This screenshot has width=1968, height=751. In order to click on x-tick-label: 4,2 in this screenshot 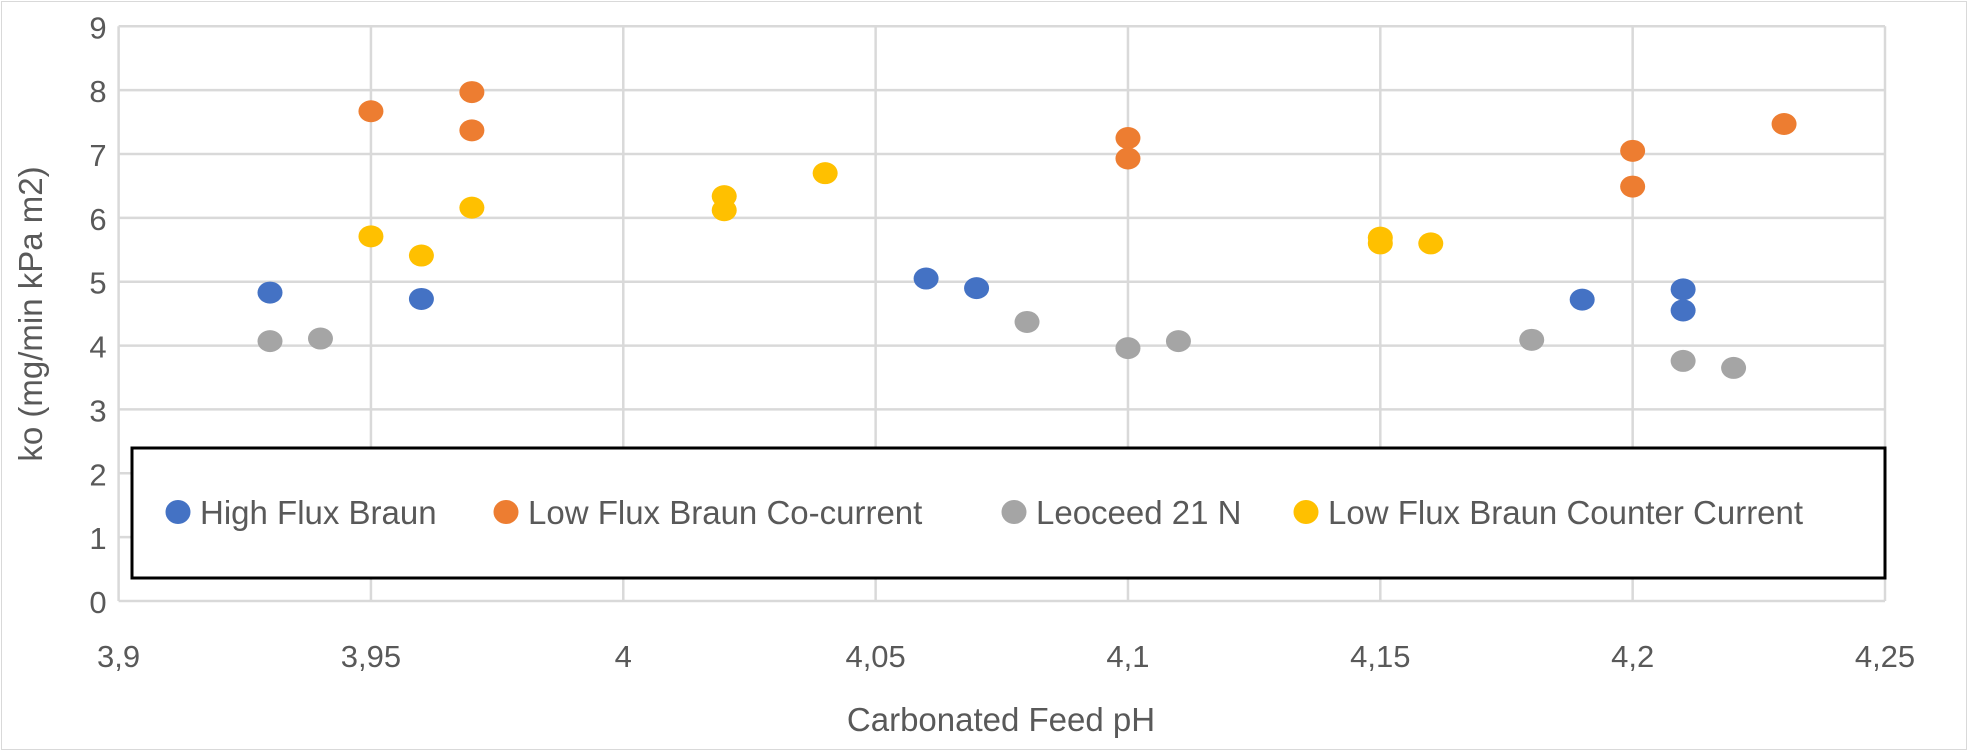, I will do `click(1632, 656)`.